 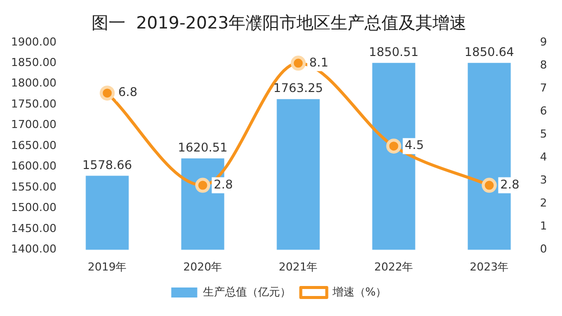 I want to click on x-tick-label: 2021年, so click(x=298, y=267).